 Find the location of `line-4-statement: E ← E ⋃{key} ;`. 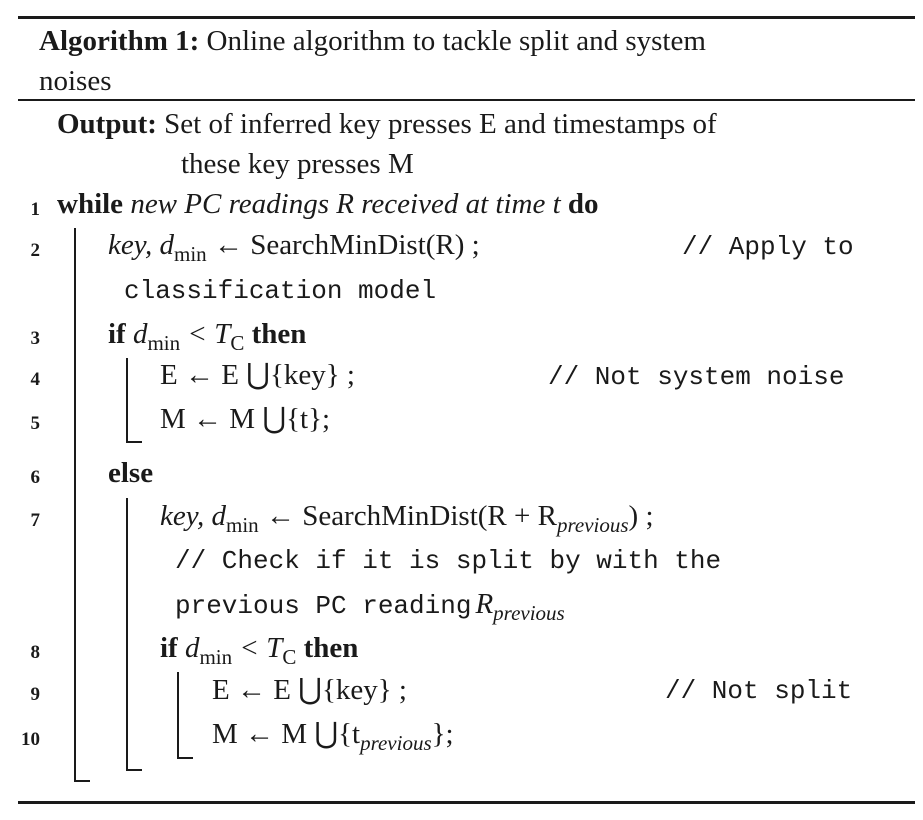

line-4-statement: E ← E ⋃{key} ; is located at coordinates (257, 375).